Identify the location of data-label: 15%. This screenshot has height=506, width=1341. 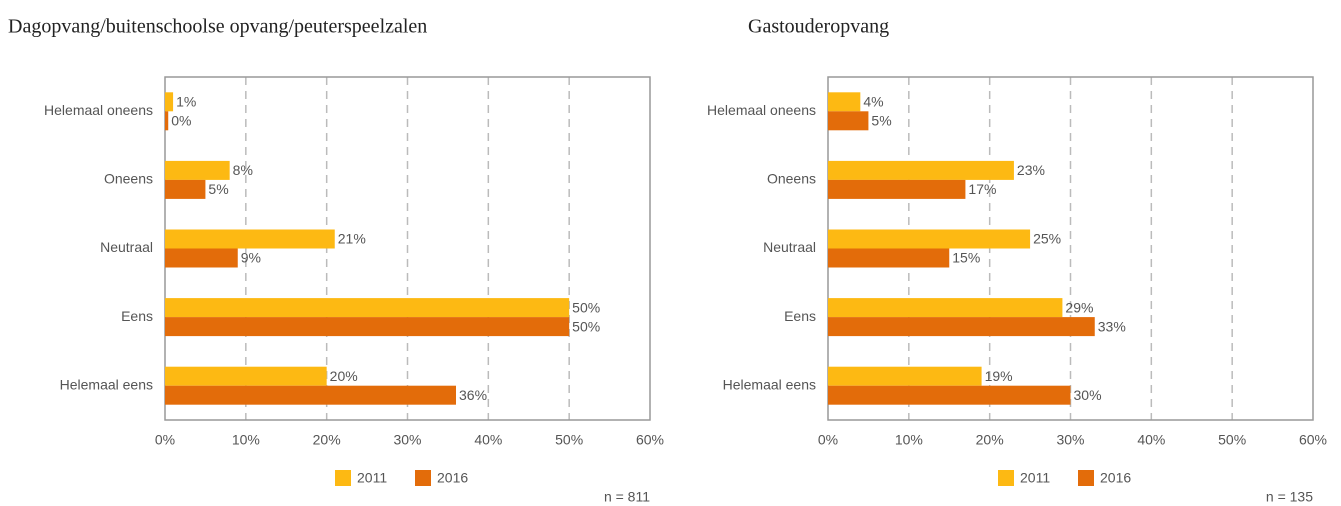
(966, 258).